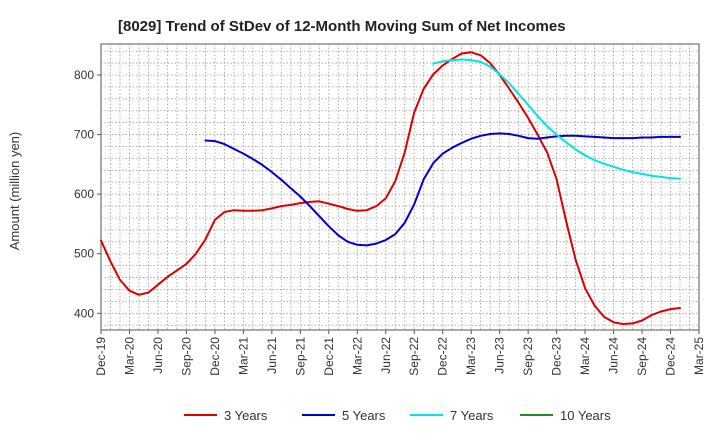 The width and height of the screenshot is (720, 440). I want to click on legend-label: 10 Years, so click(585, 415).